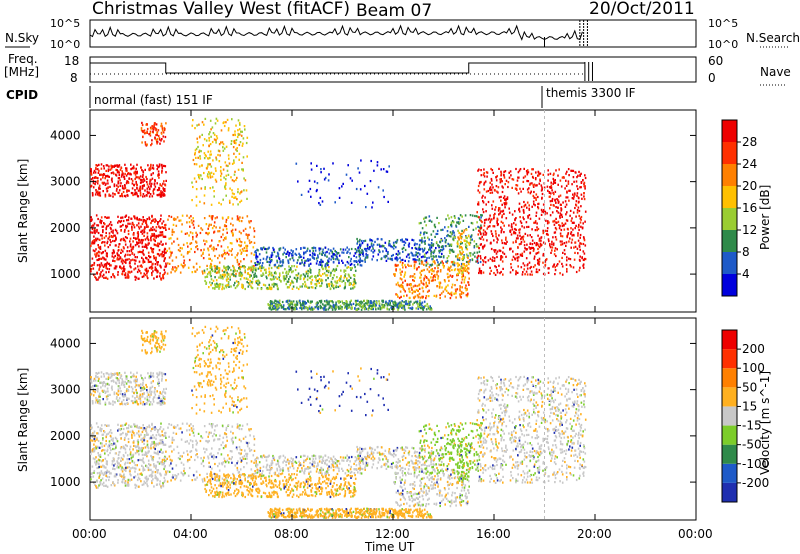 The height and width of the screenshot is (554, 800). I want to click on noise-trace, so click(338, 33).